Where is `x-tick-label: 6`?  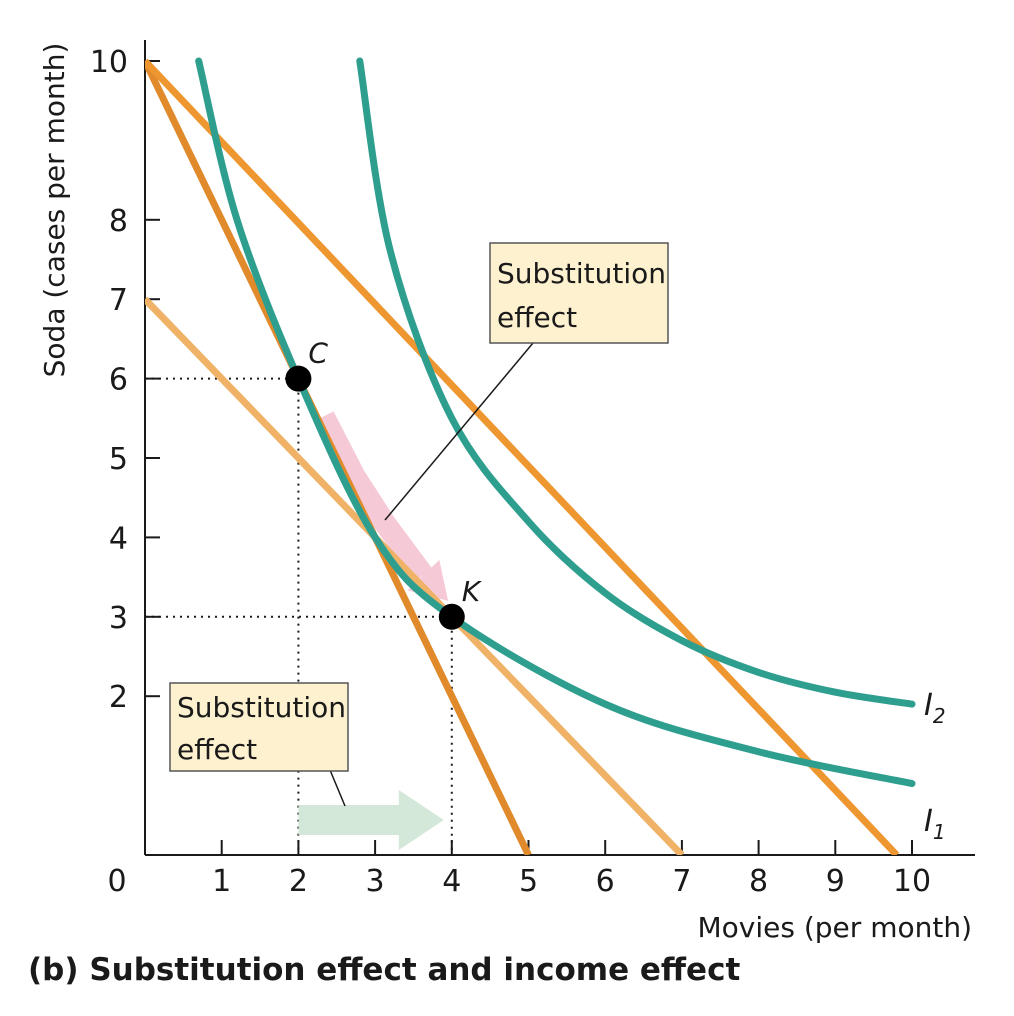 x-tick-label: 6 is located at coordinates (605, 881).